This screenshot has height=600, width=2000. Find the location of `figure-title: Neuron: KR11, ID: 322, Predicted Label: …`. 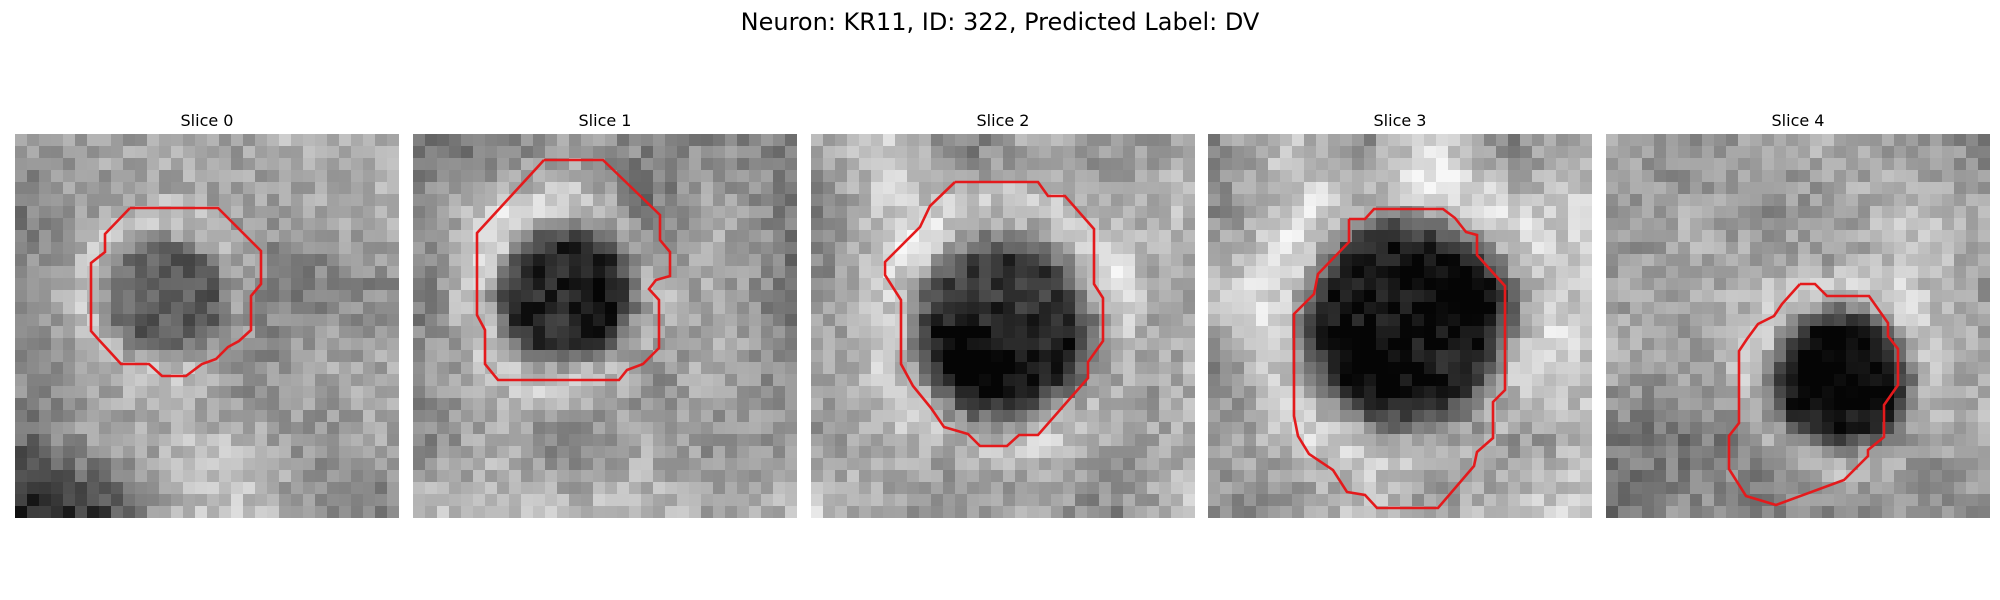

figure-title: Neuron: KR11, ID: 322, Predicted Label: … is located at coordinates (1000, 22).